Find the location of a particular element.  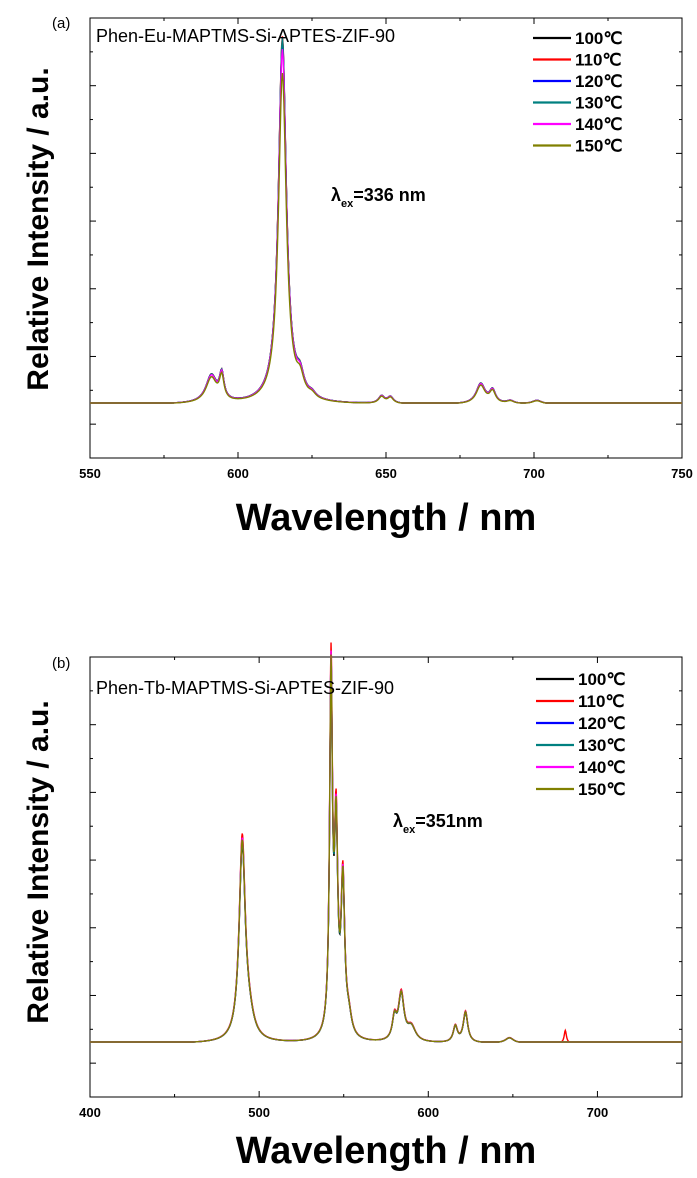

legend-label-a-3: 130℃ is located at coordinates (598, 103).